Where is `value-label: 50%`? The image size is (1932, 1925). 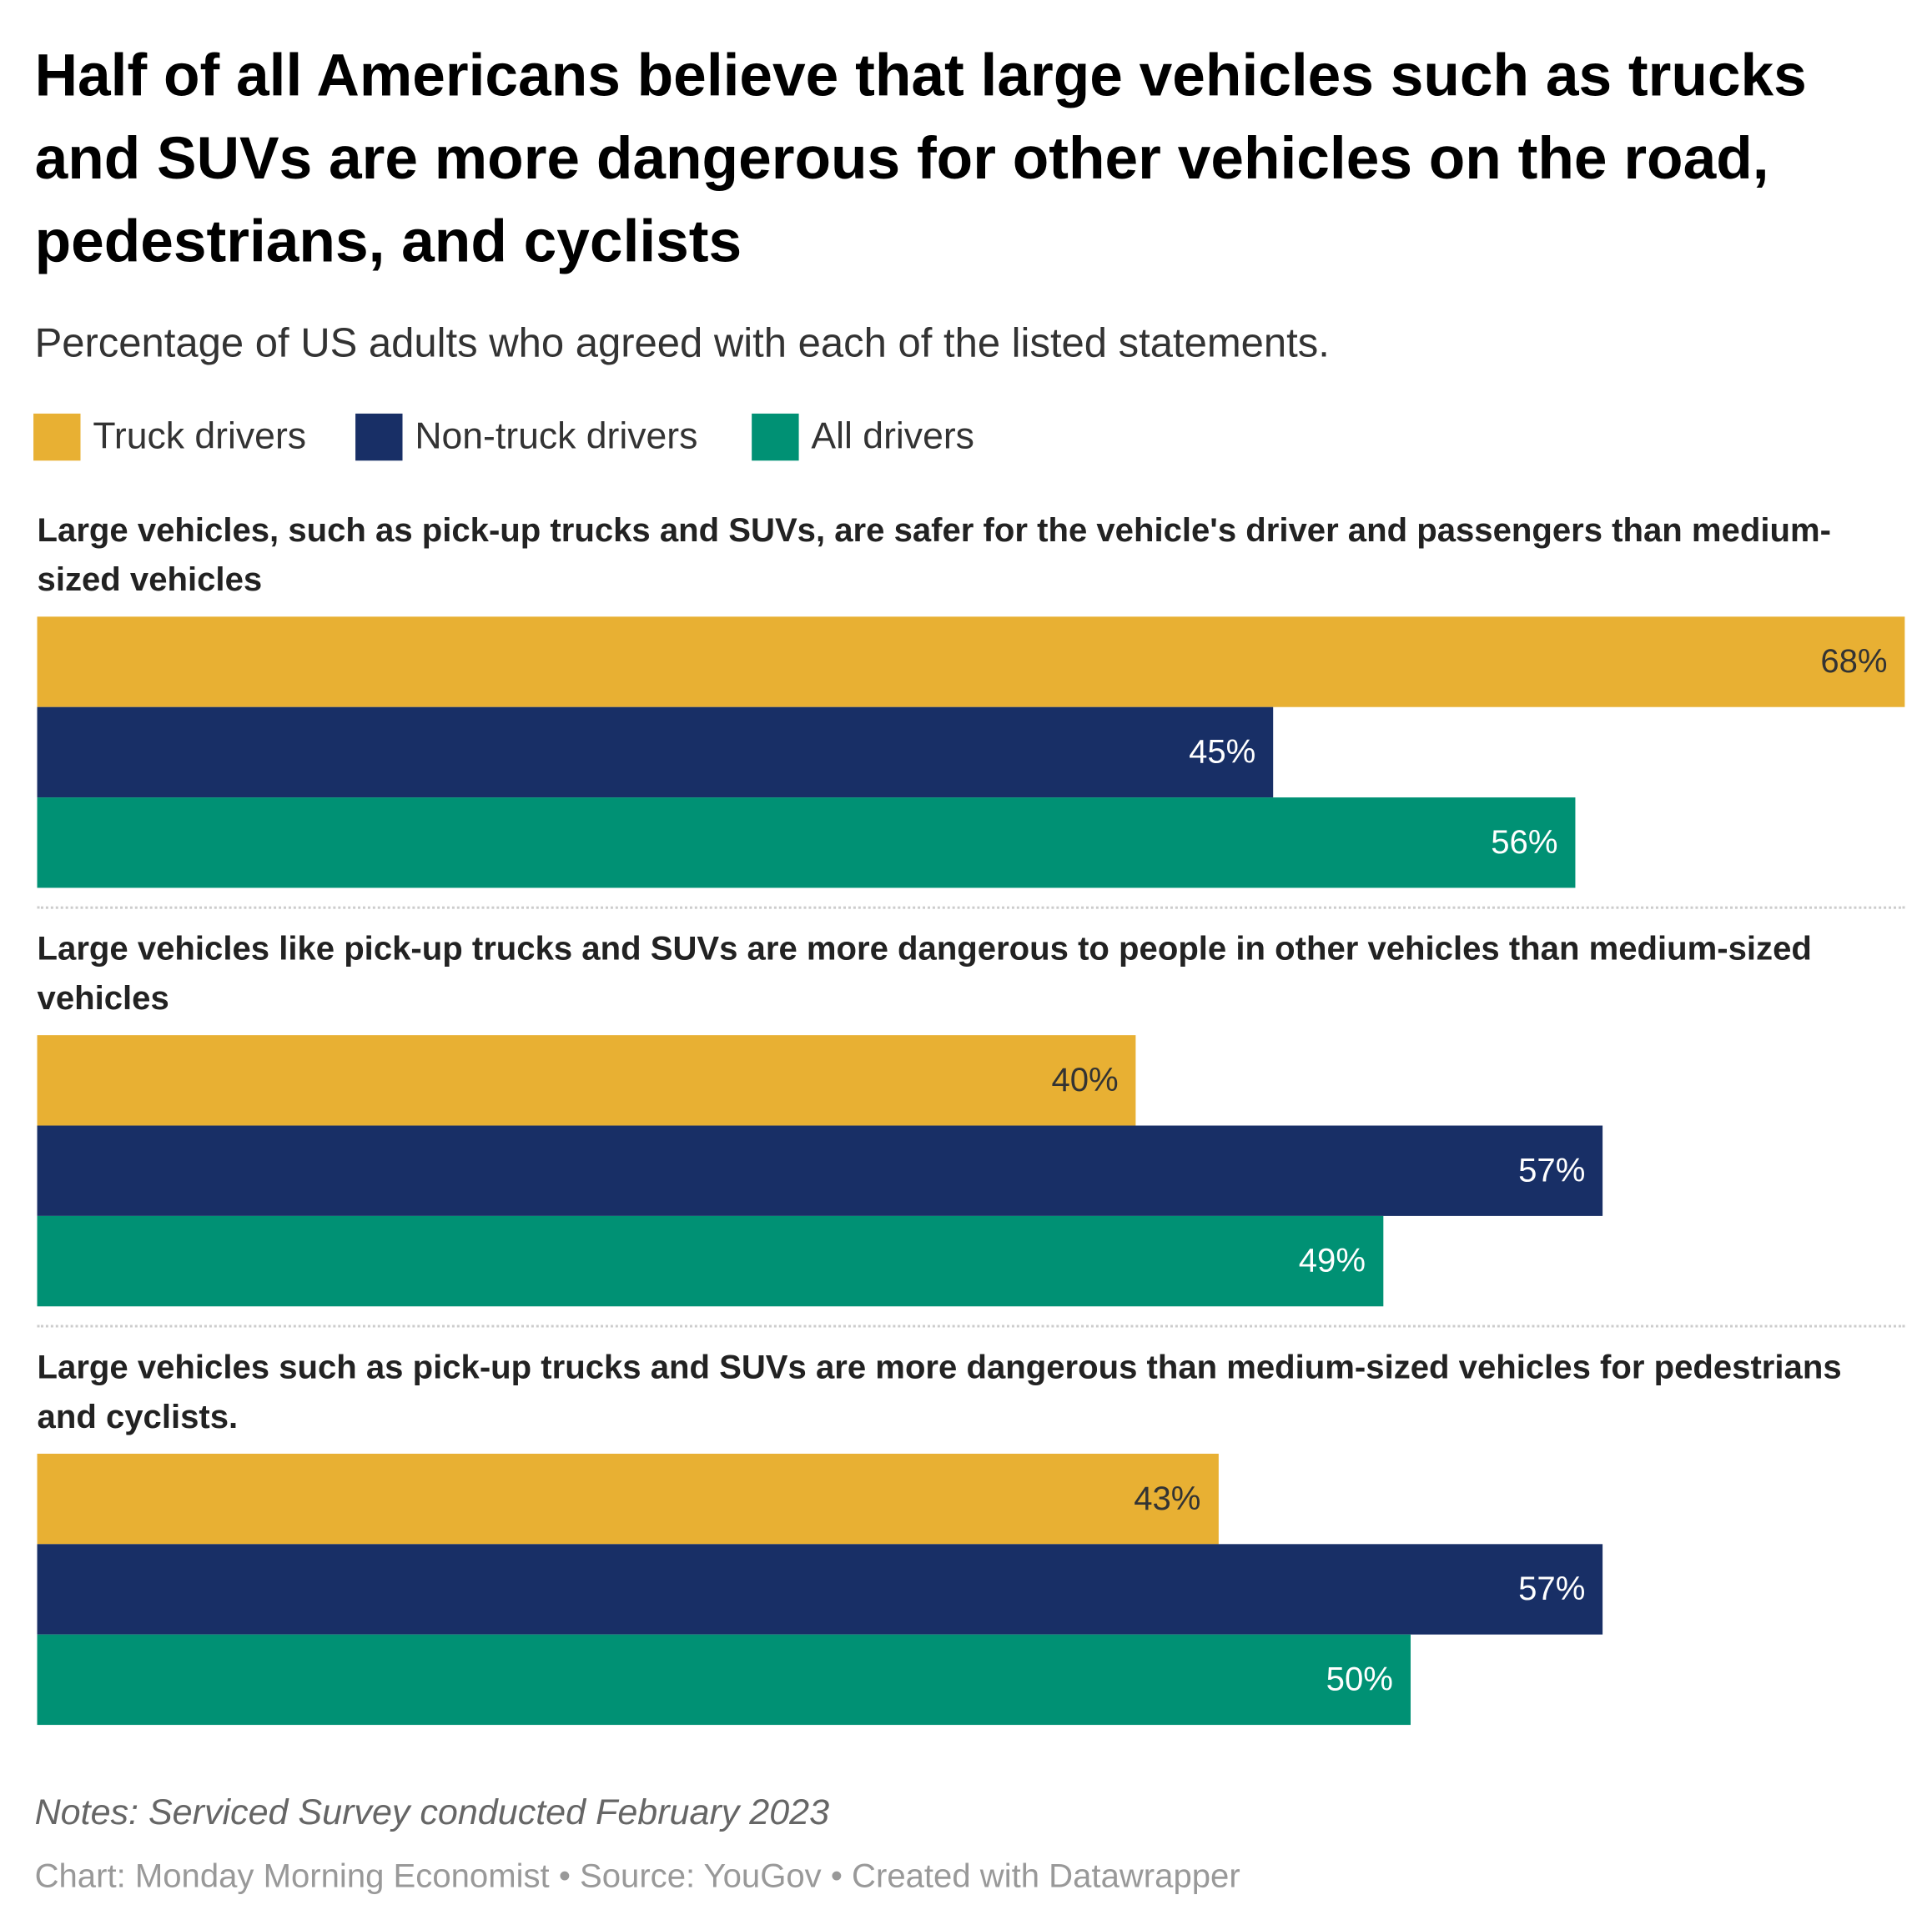 value-label: 50% is located at coordinates (1359, 1679).